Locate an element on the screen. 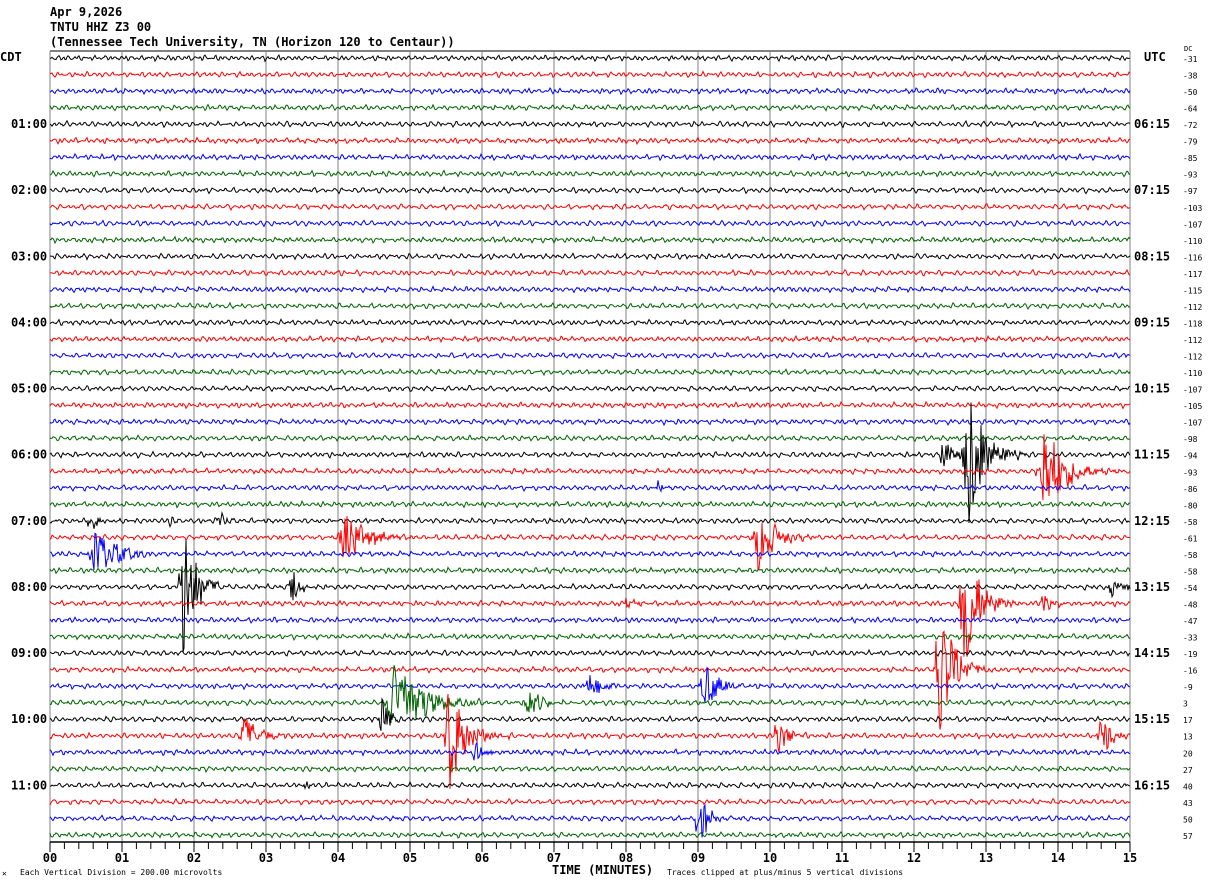  x-tick-label: 10 is located at coordinates (770, 858).